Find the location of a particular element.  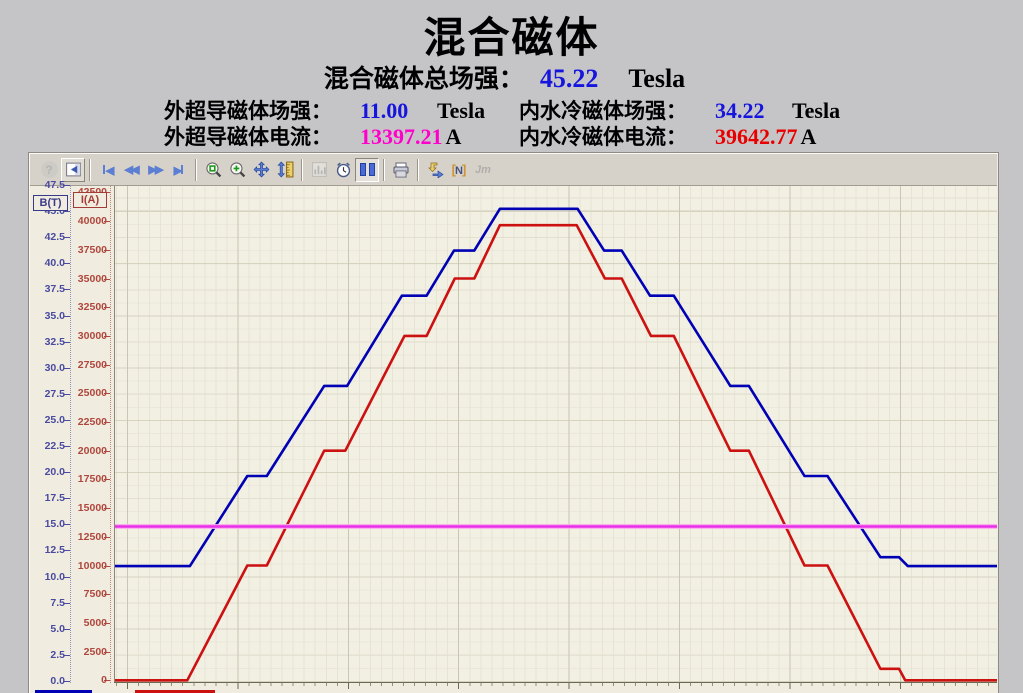

i-axis-tick-label: 12500 is located at coordinates (92, 536).